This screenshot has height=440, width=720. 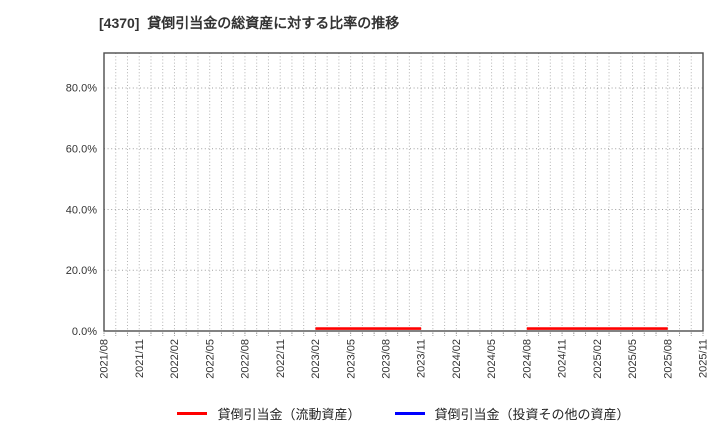 I want to click on x-tick-label: 2024/05, so click(x=492, y=359).